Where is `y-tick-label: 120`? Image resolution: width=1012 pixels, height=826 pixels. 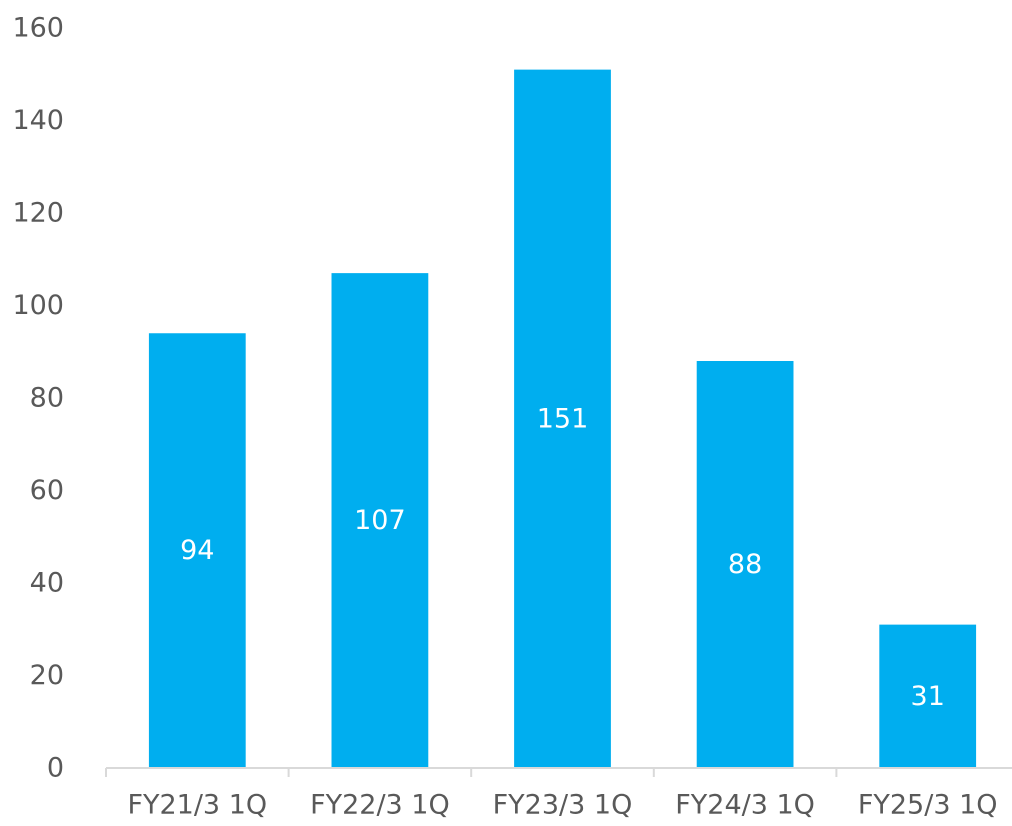
y-tick-label: 120 is located at coordinates (38, 213).